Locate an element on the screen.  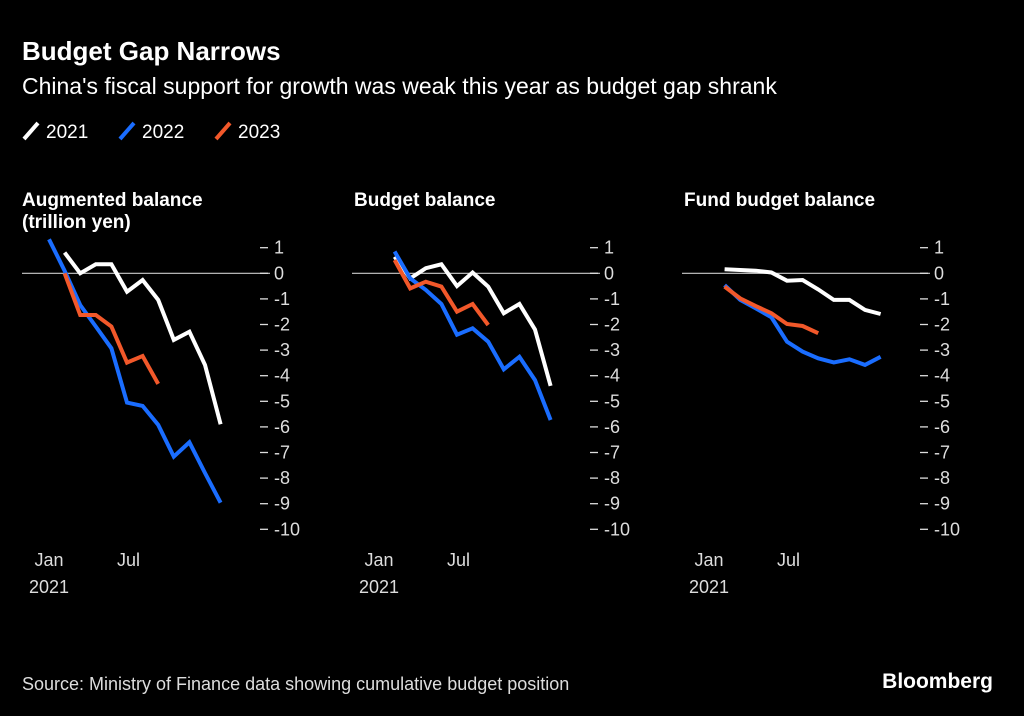
legend: 2021 2022 2023 is located at coordinates (151, 132).